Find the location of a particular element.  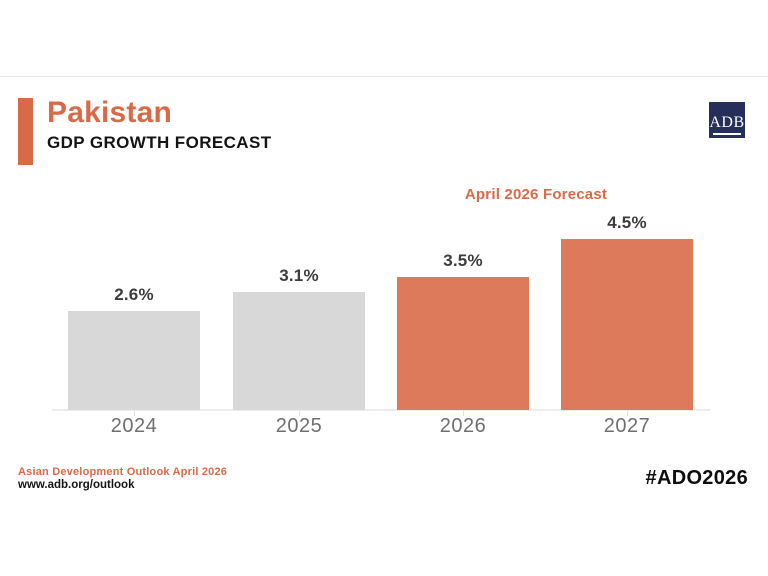

source-text: Asian Development Outlook April 2026 is located at coordinates (123, 472).